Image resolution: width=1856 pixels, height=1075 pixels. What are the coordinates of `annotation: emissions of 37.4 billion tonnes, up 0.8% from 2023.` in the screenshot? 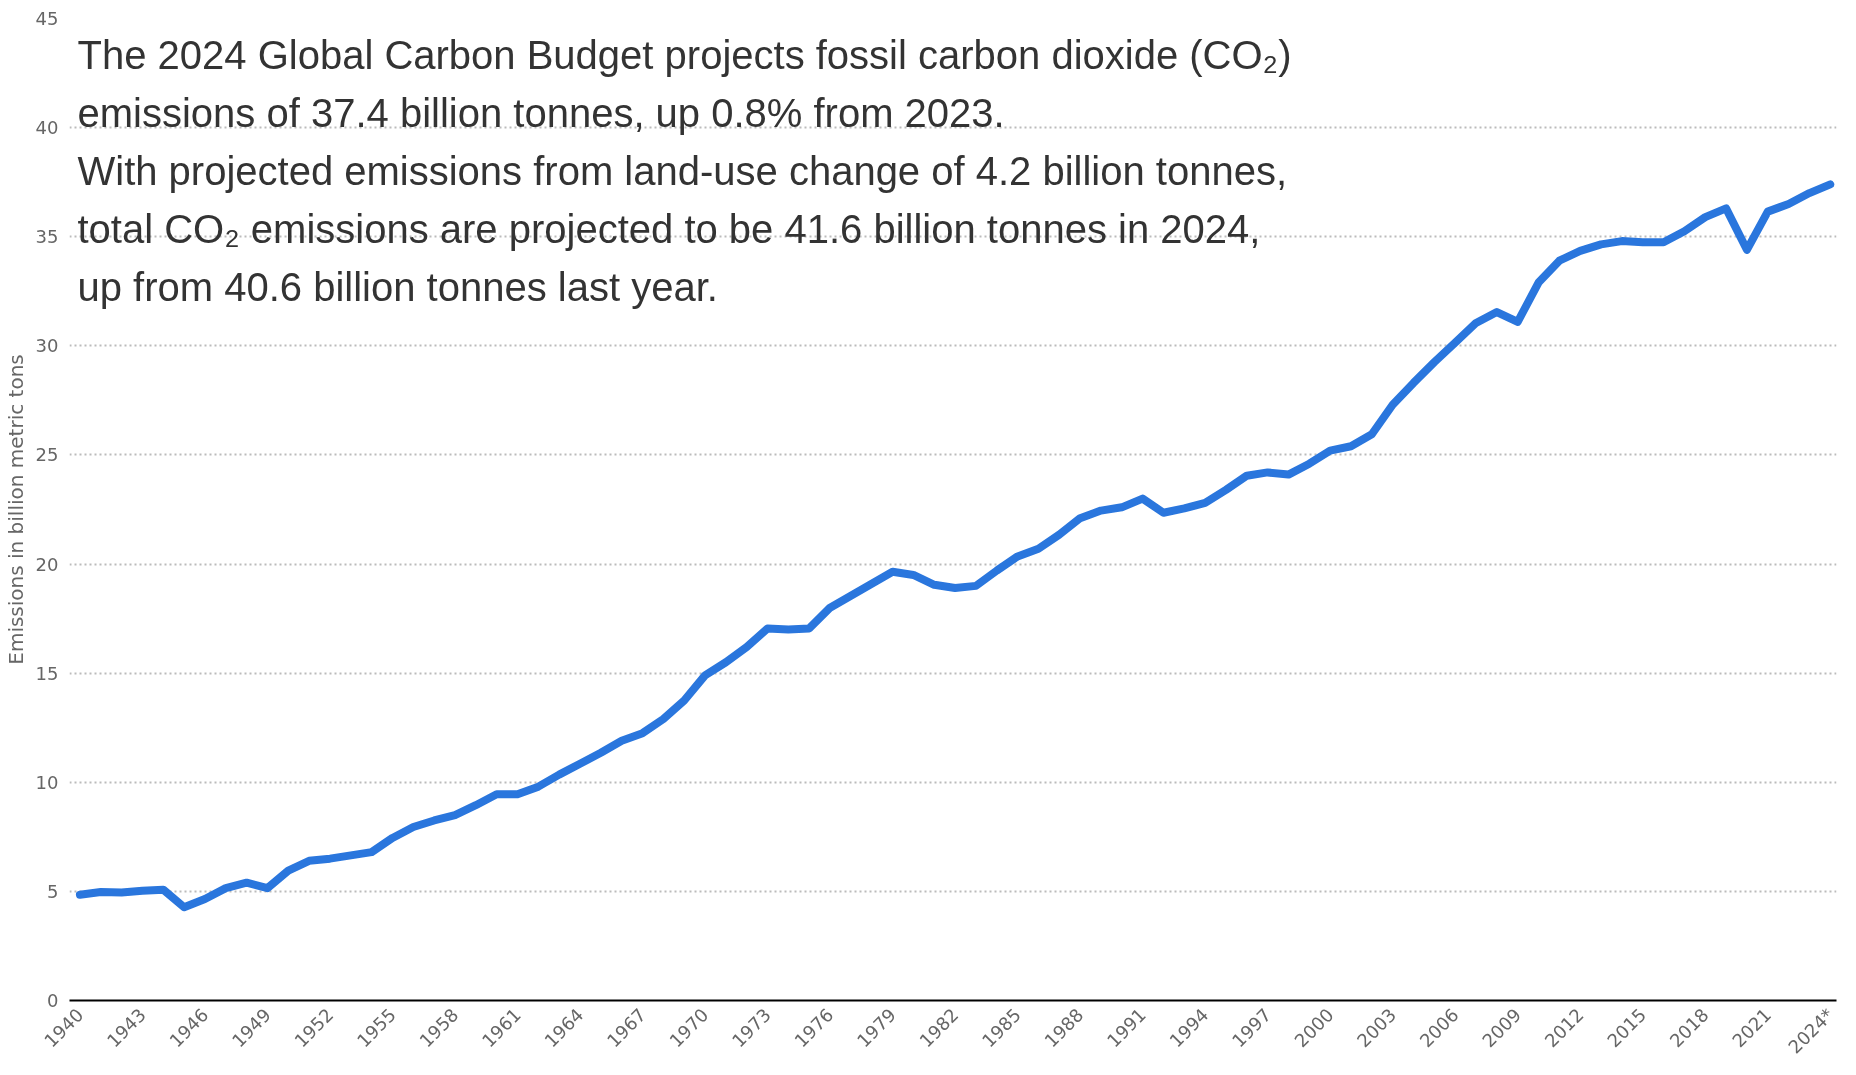 It's located at (541, 112).